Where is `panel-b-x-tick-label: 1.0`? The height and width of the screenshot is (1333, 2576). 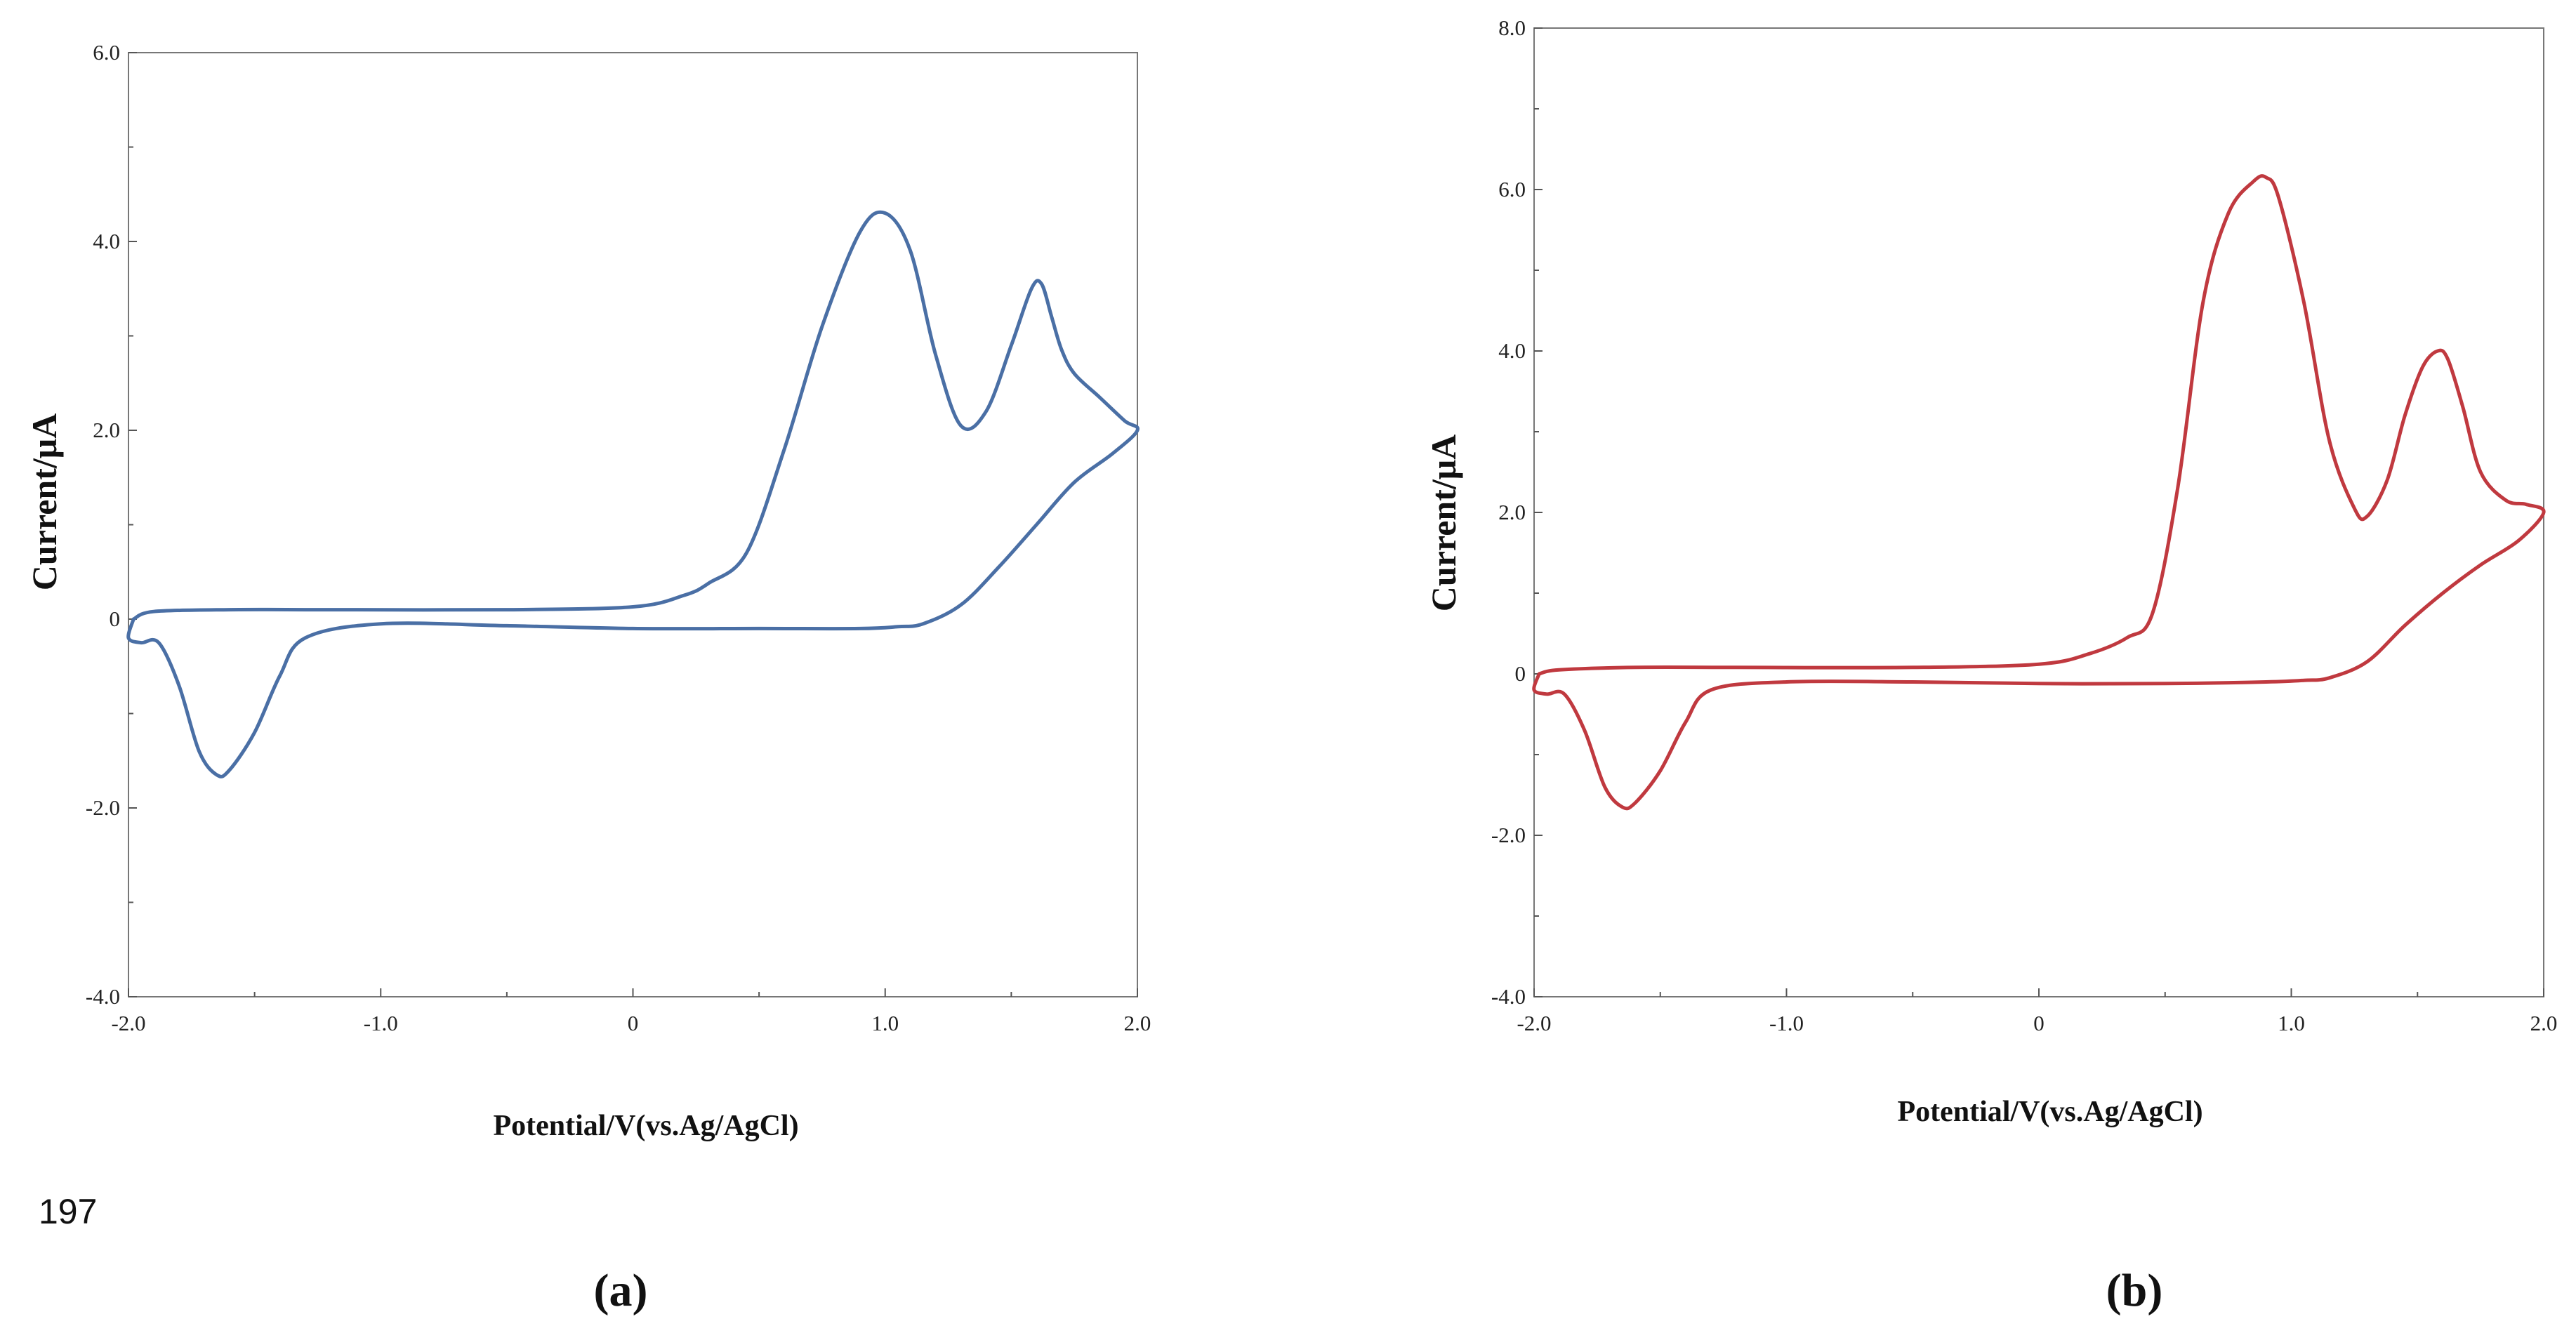 panel-b-x-tick-label: 1.0 is located at coordinates (2291, 1023).